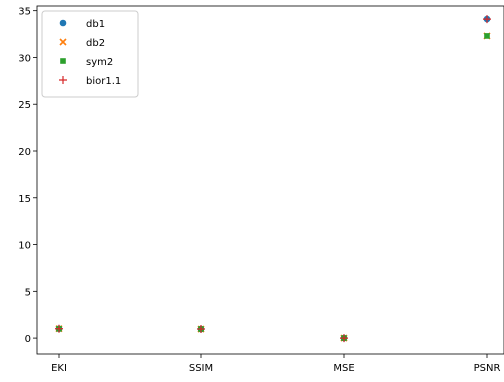  Describe the element at coordinates (99, 62) in the screenshot. I see `legend-label: sym2` at that location.